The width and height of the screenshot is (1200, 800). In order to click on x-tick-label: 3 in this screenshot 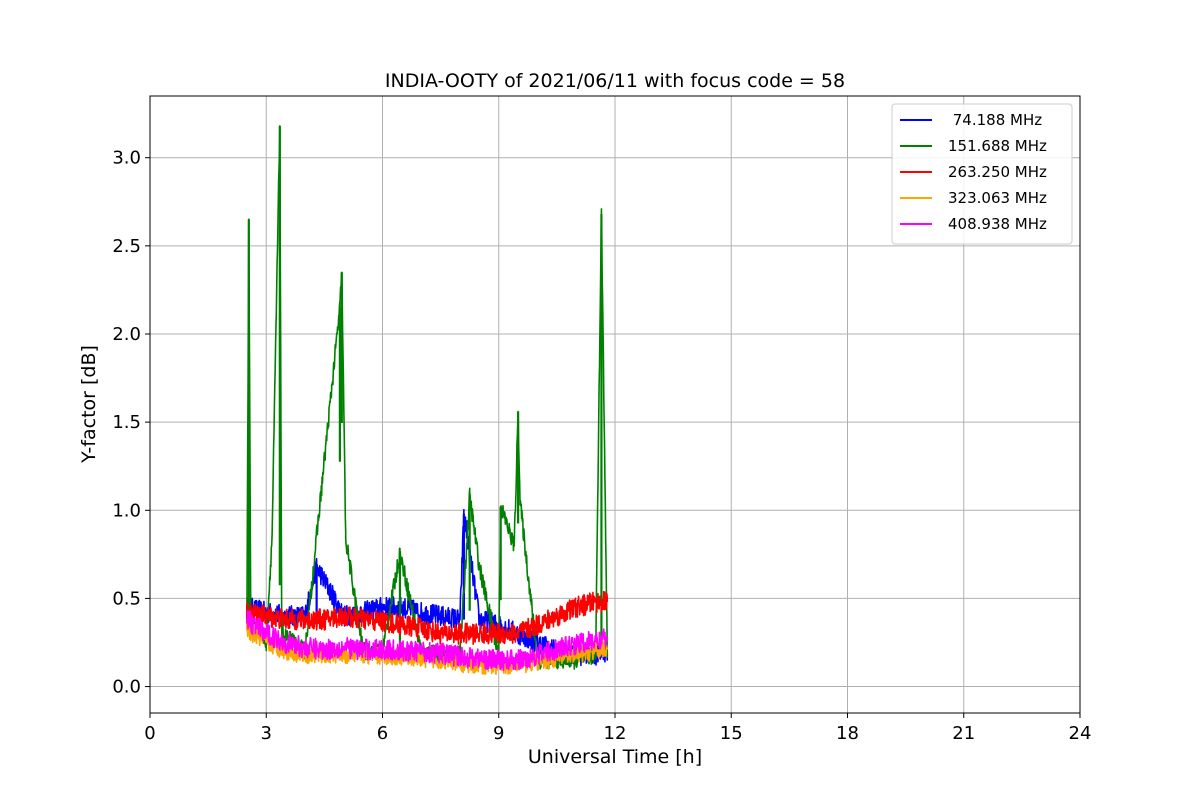, I will do `click(266, 733)`.